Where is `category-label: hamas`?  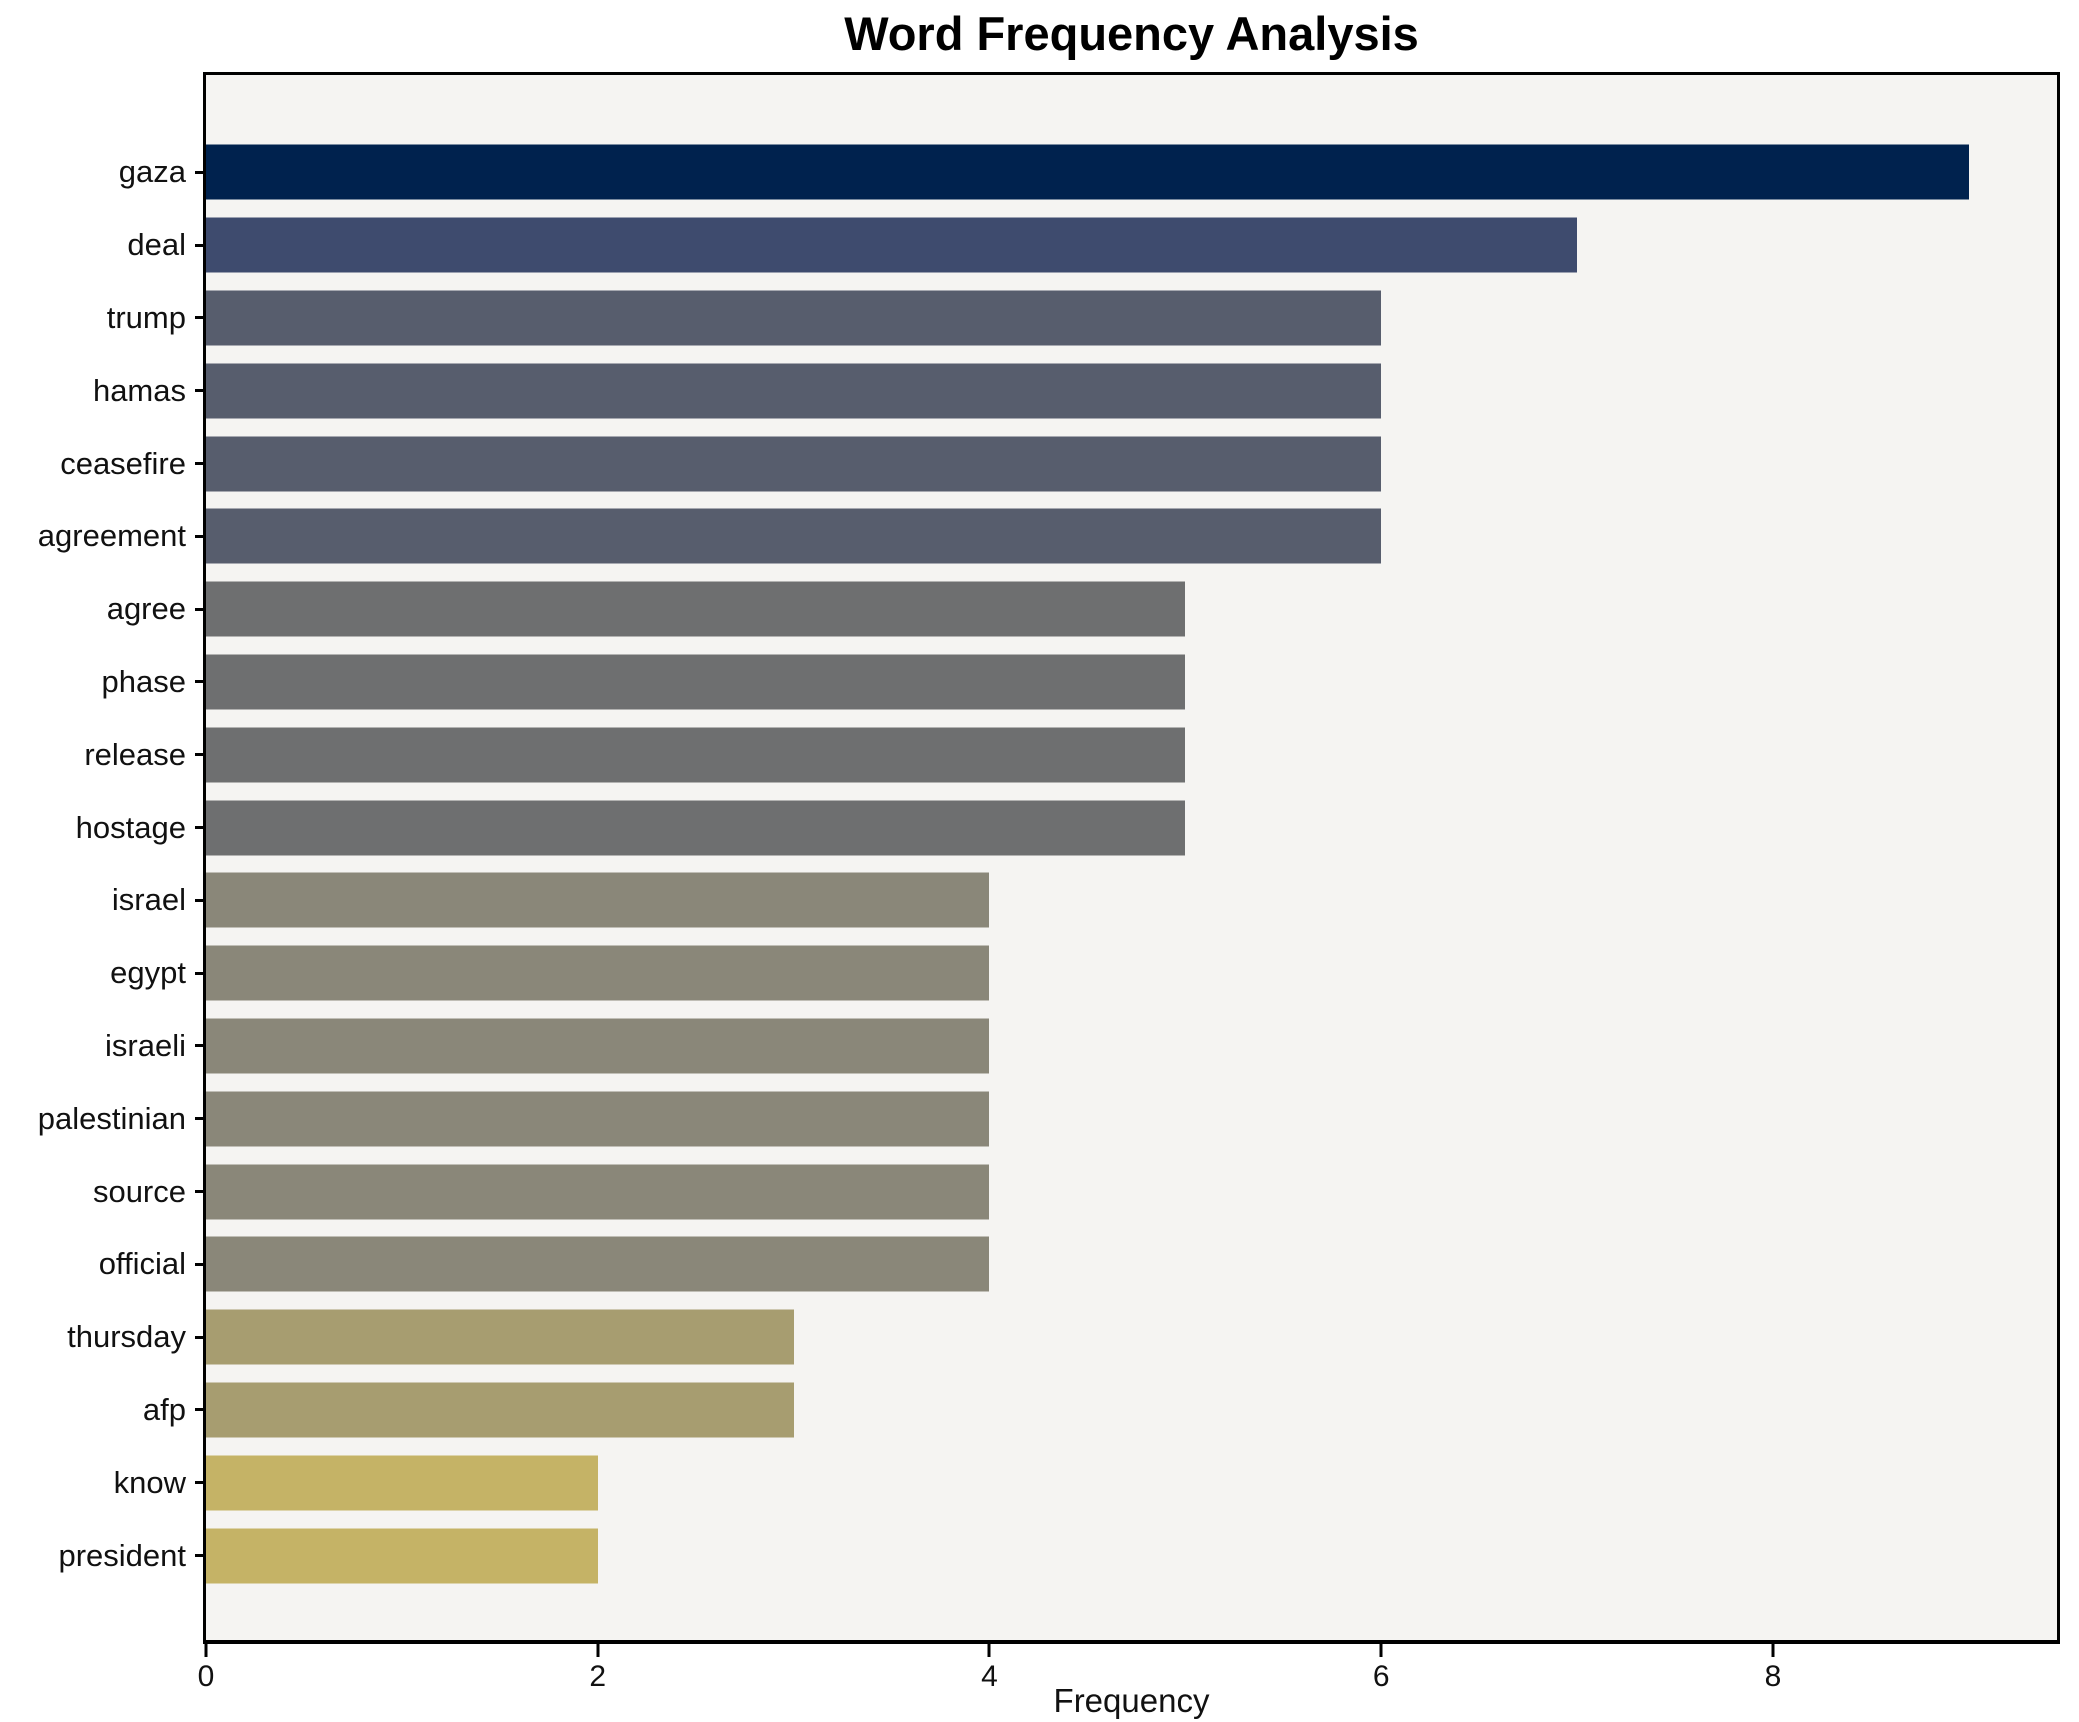
category-label: hamas is located at coordinates (103, 391).